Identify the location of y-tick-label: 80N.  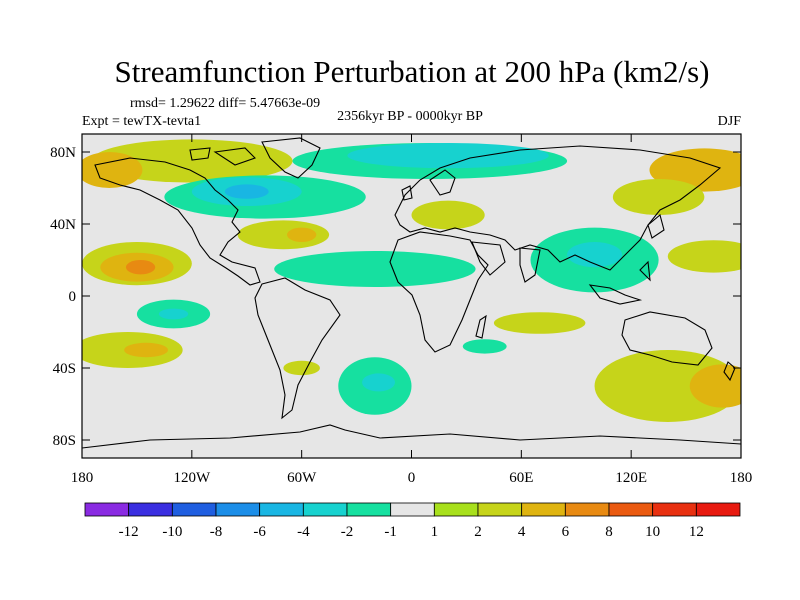
(63, 153).